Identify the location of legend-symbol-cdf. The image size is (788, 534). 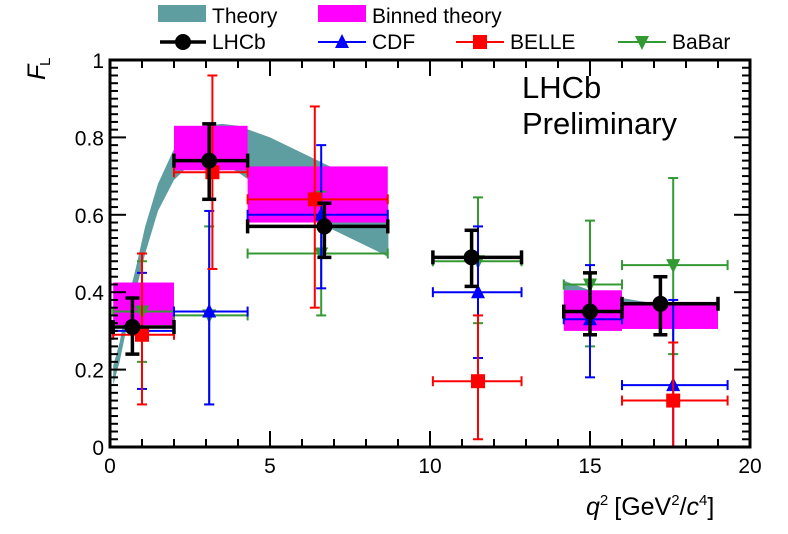
(342, 41).